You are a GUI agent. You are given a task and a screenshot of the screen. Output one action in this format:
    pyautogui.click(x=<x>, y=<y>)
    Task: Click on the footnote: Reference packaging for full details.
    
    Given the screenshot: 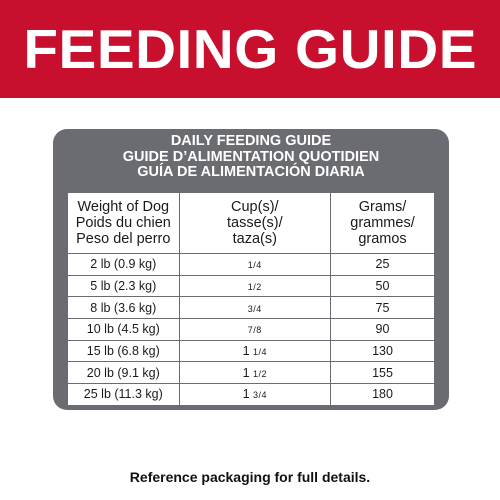 What is the action you would take?
    pyautogui.click(x=250, y=477)
    